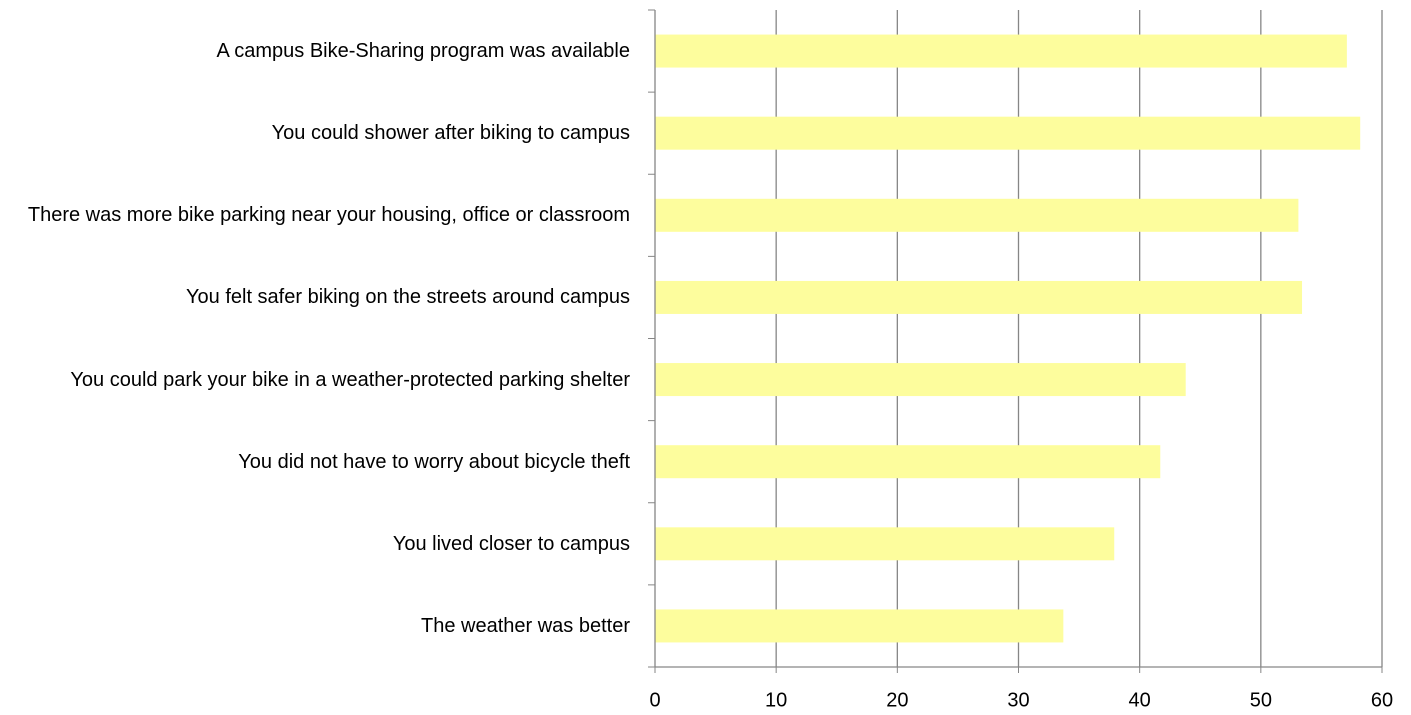  I want to click on y-tick-label: You lived closer to campus, so click(511, 543).